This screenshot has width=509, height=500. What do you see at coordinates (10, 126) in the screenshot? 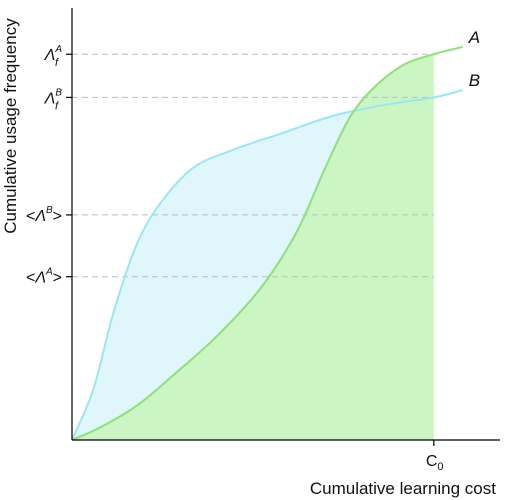
I see `y-axis-title: Cumulative usage frequency` at bounding box center [10, 126].